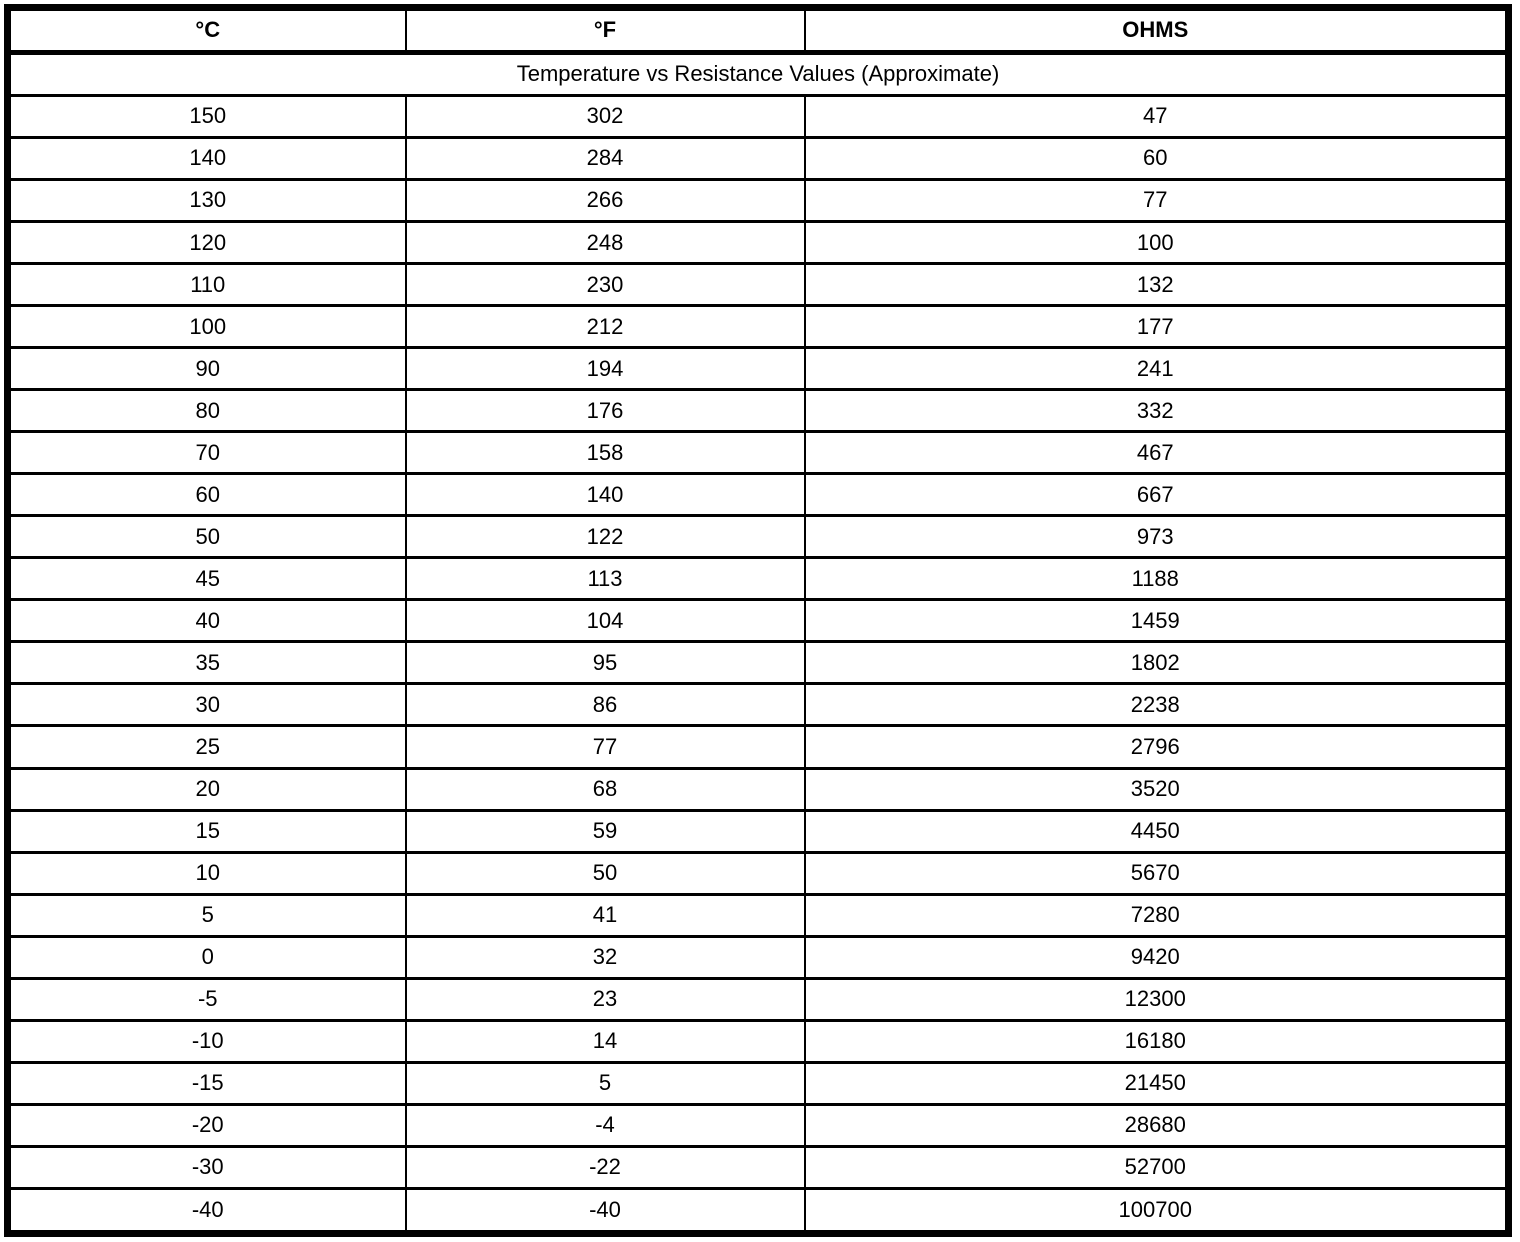 The height and width of the screenshot is (1242, 1520). What do you see at coordinates (605, 411) in the screenshot?
I see `cell-fahrenheit: 176` at bounding box center [605, 411].